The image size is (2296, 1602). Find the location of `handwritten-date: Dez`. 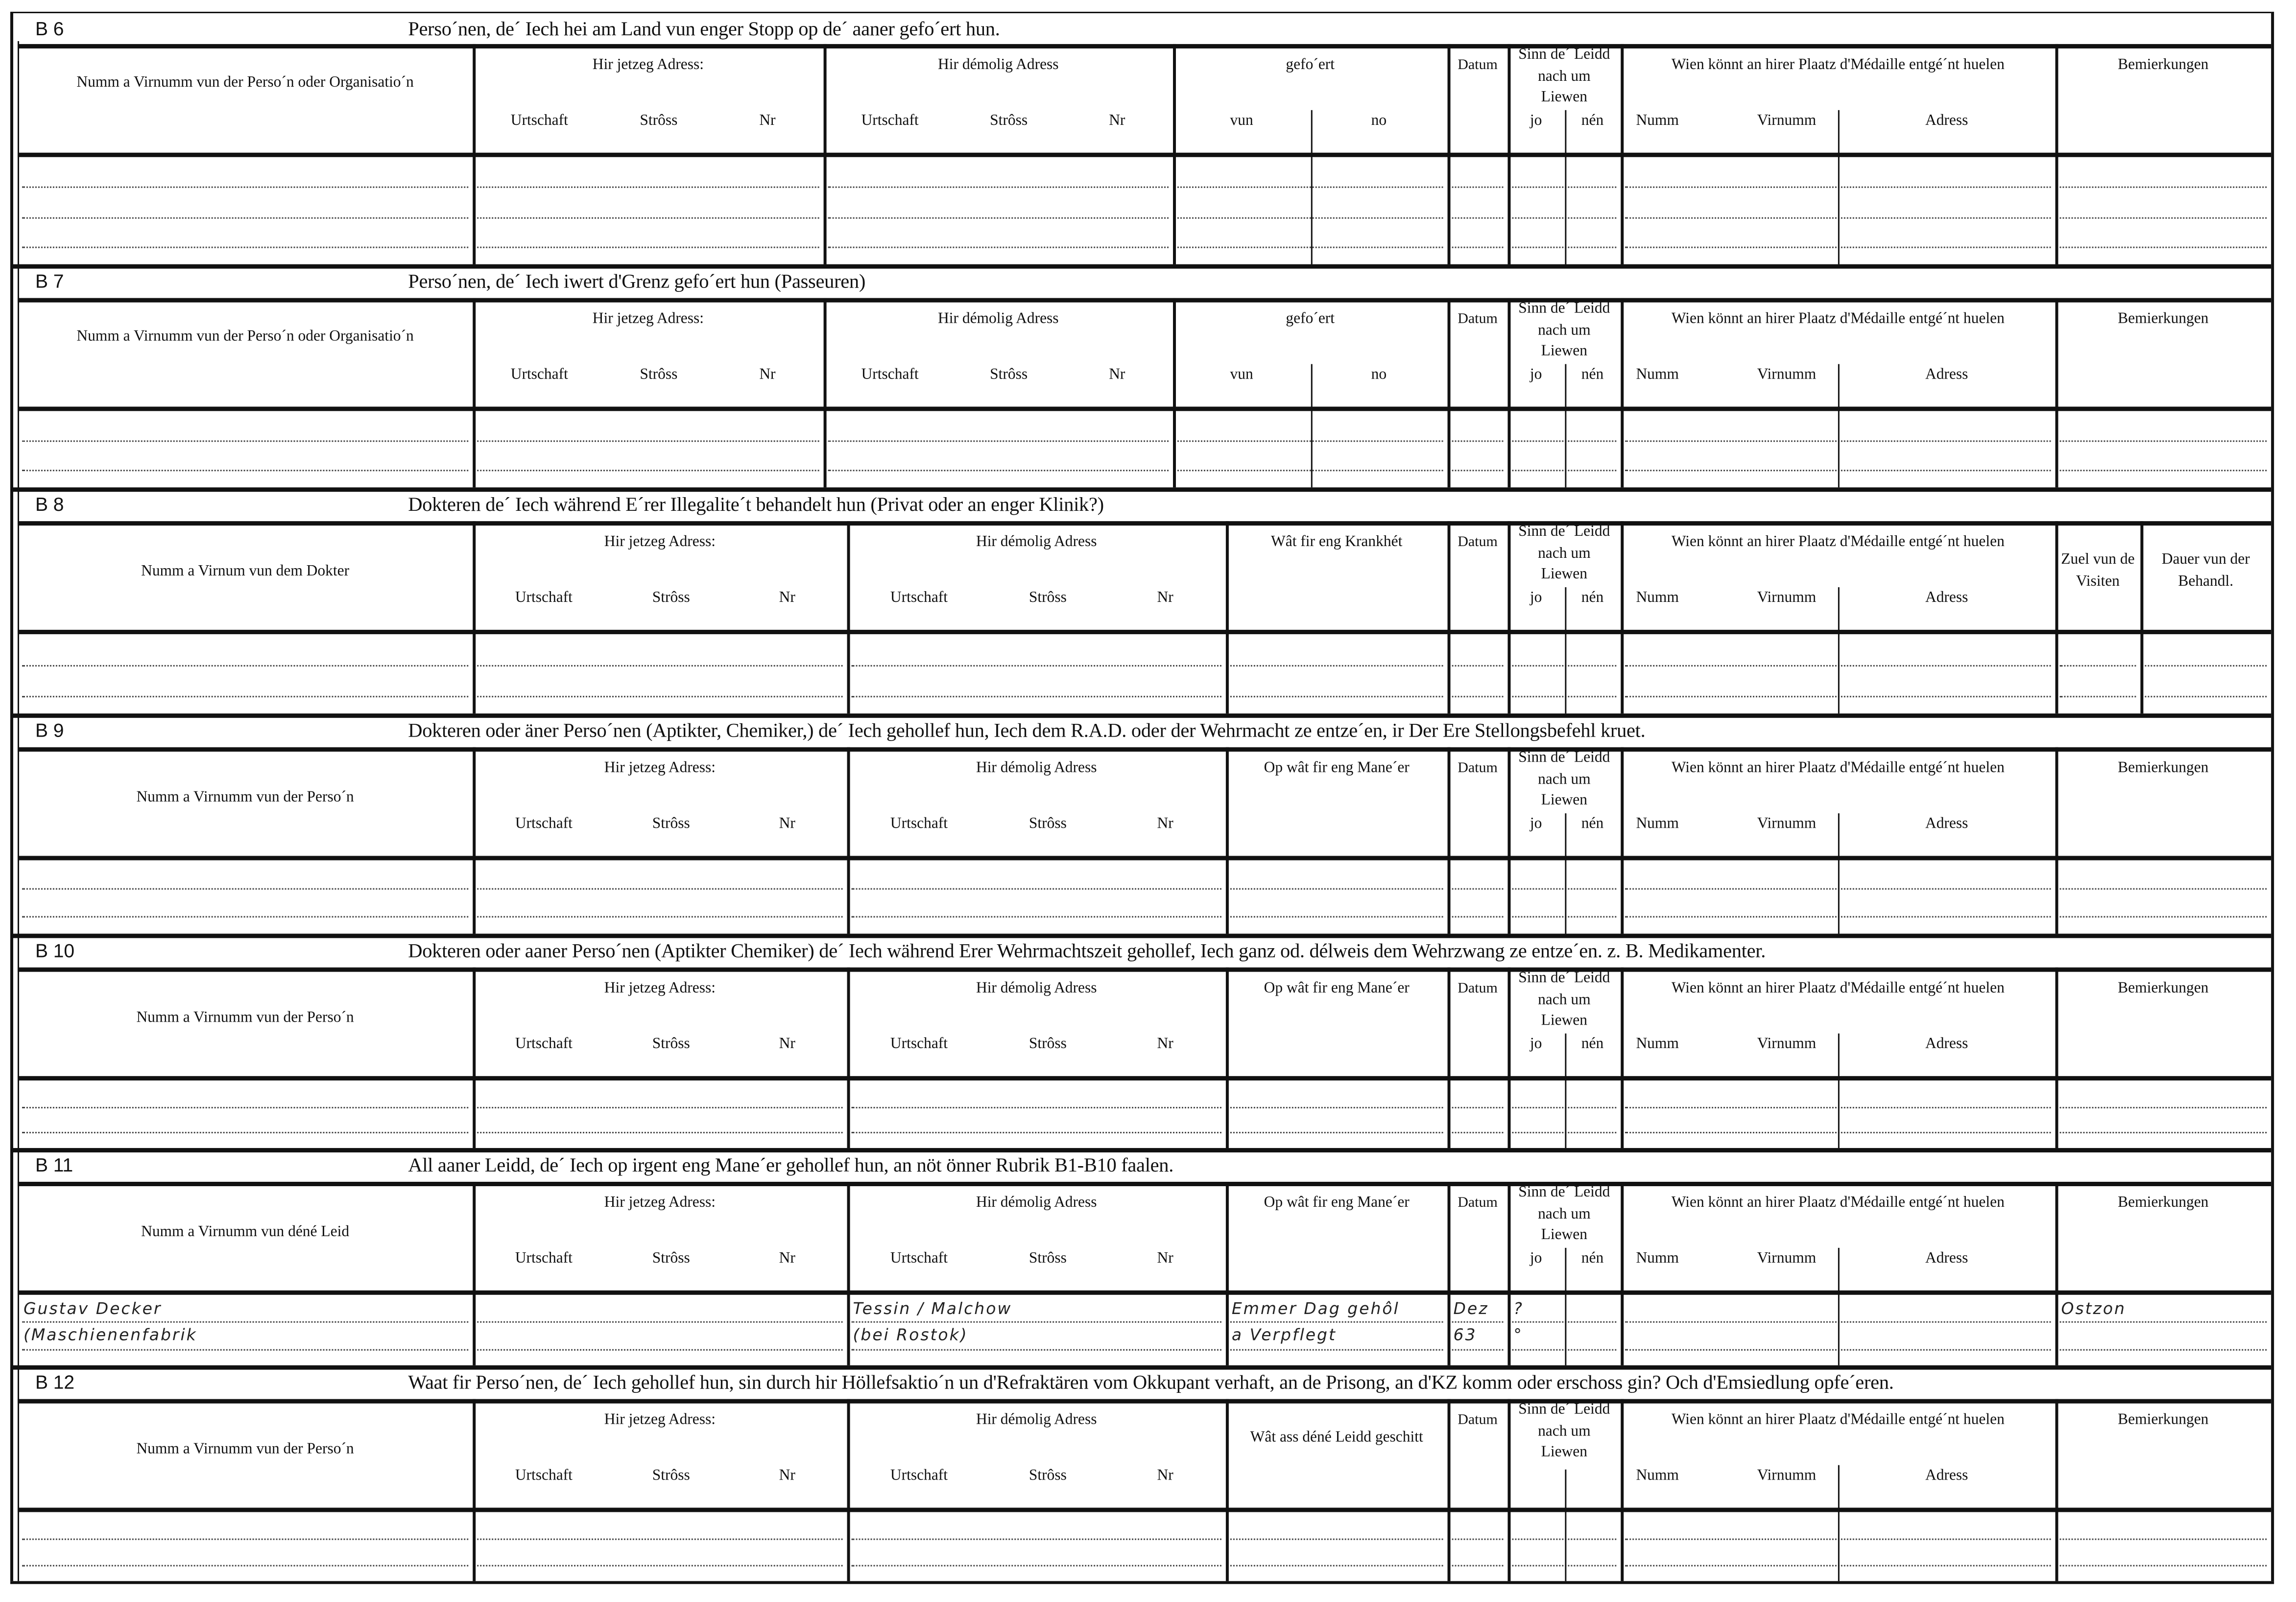

handwritten-date: Dez is located at coordinates (1471, 1308).